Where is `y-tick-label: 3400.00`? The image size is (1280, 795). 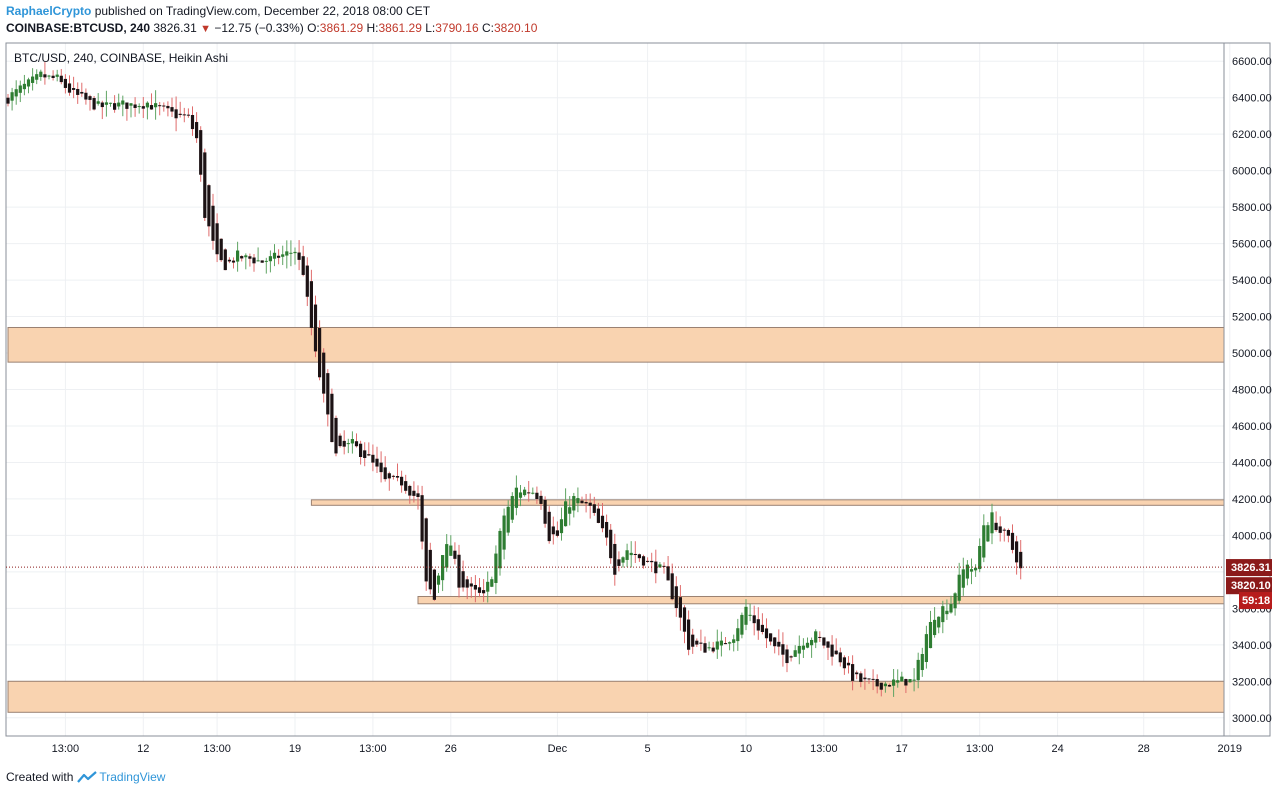
y-tick-label: 3400.00 is located at coordinates (1252, 646).